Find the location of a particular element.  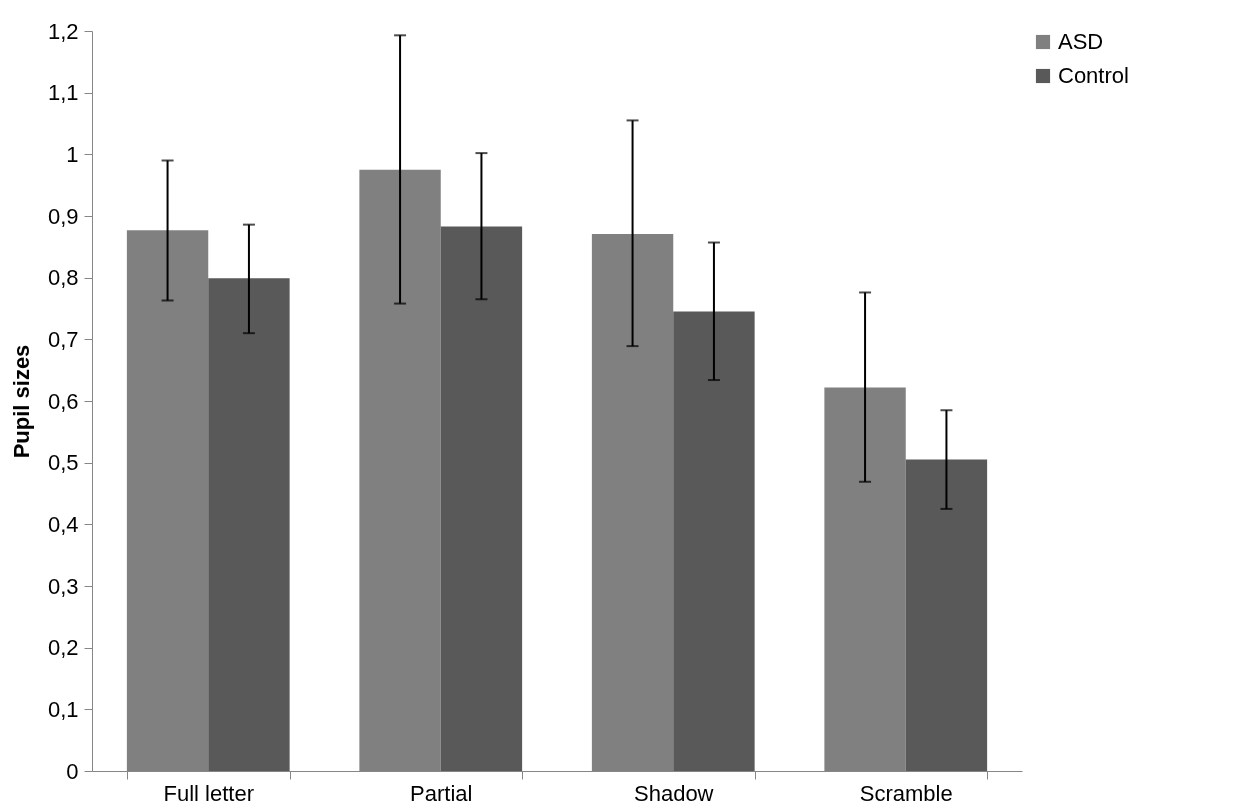

y-tick-label: 1 is located at coordinates (72, 154).